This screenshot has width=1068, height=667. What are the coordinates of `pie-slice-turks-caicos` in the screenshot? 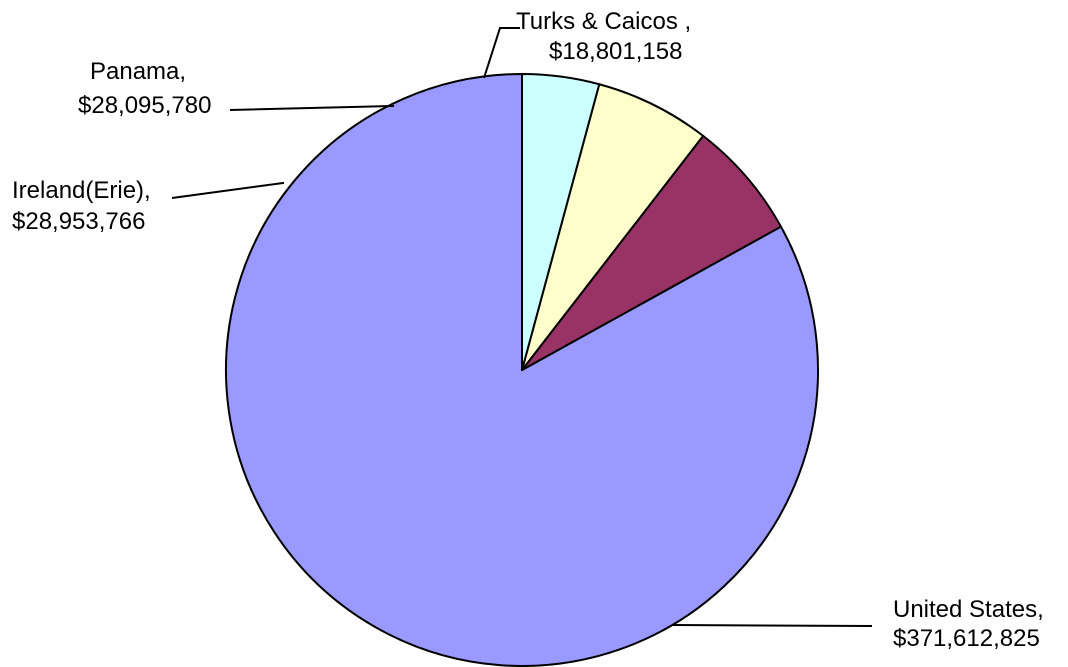 It's located at (561, 222).